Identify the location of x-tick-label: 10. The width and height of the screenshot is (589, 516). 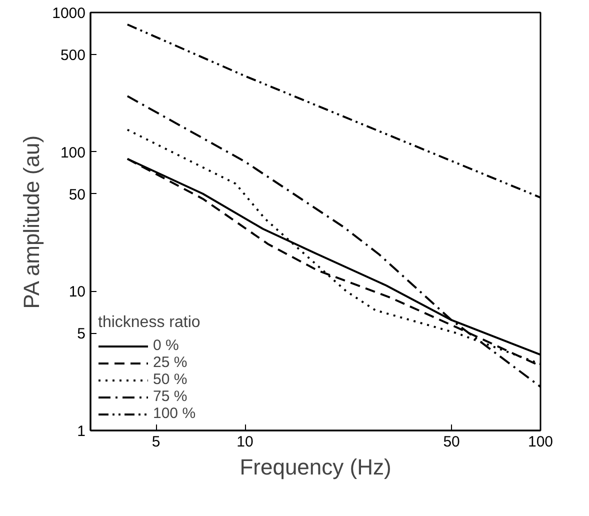
(245, 442).